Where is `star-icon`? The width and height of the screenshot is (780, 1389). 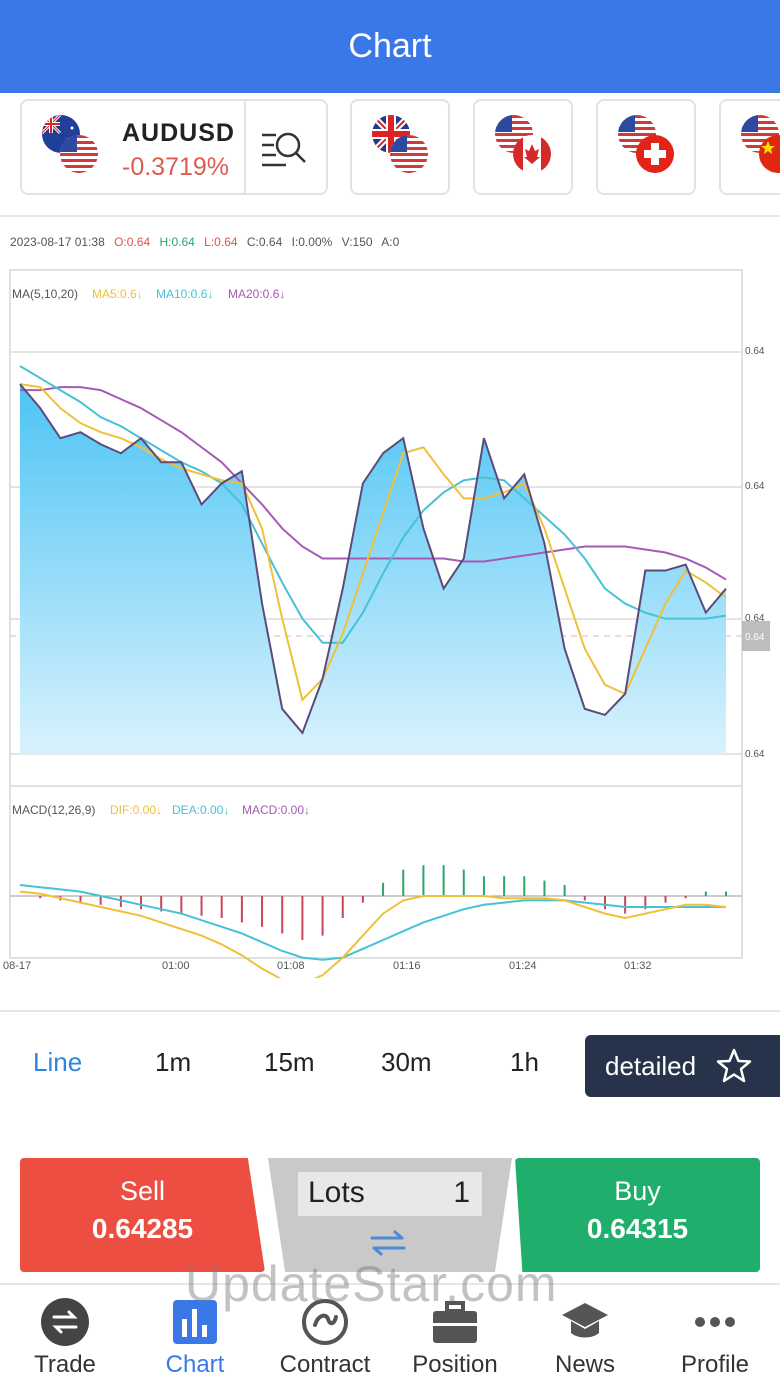
star-icon is located at coordinates (734, 1066).